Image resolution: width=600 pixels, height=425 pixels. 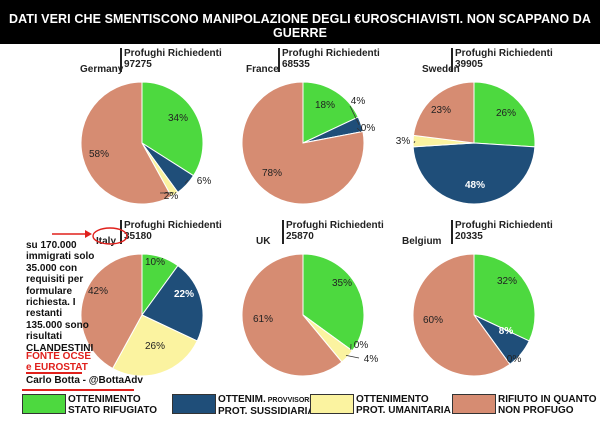 What do you see at coordinates (504, 225) in the screenshot?
I see `applicants-label-belgium: Profughi Richiedenti` at bounding box center [504, 225].